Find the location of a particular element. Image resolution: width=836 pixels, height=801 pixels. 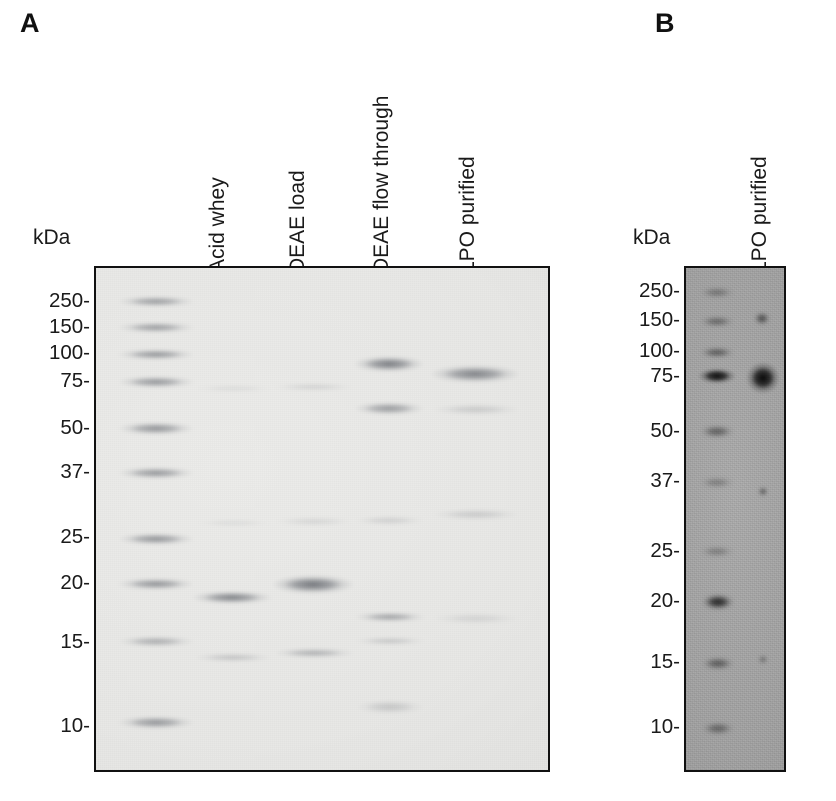

band-lane4-30kda is located at coordinates (476, 514).